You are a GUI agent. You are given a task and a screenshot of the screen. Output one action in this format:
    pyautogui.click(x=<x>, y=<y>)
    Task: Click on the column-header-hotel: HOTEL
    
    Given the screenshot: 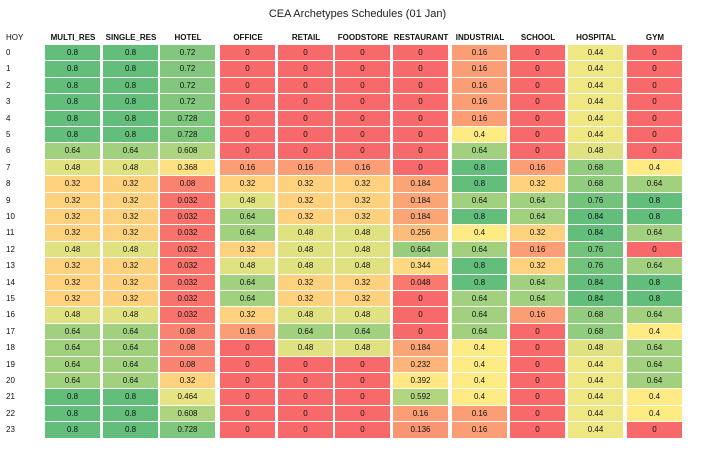 What is the action you would take?
    pyautogui.click(x=188, y=37)
    